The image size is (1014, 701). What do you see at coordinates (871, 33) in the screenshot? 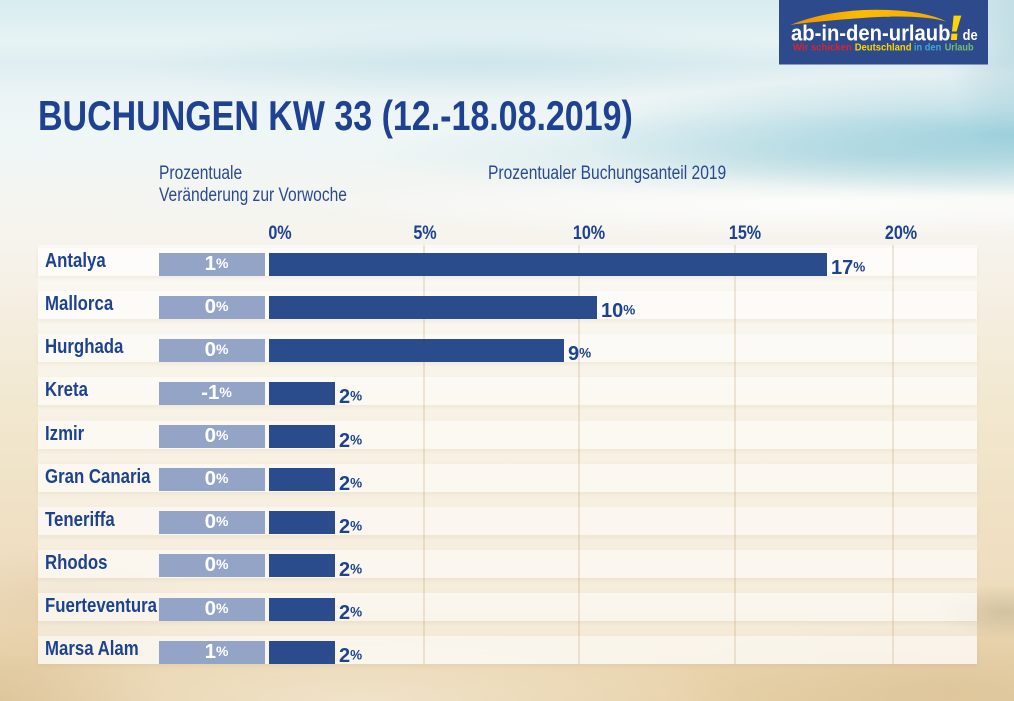
I see `svg-text: ab-in-den-urlaub` at bounding box center [871, 33].